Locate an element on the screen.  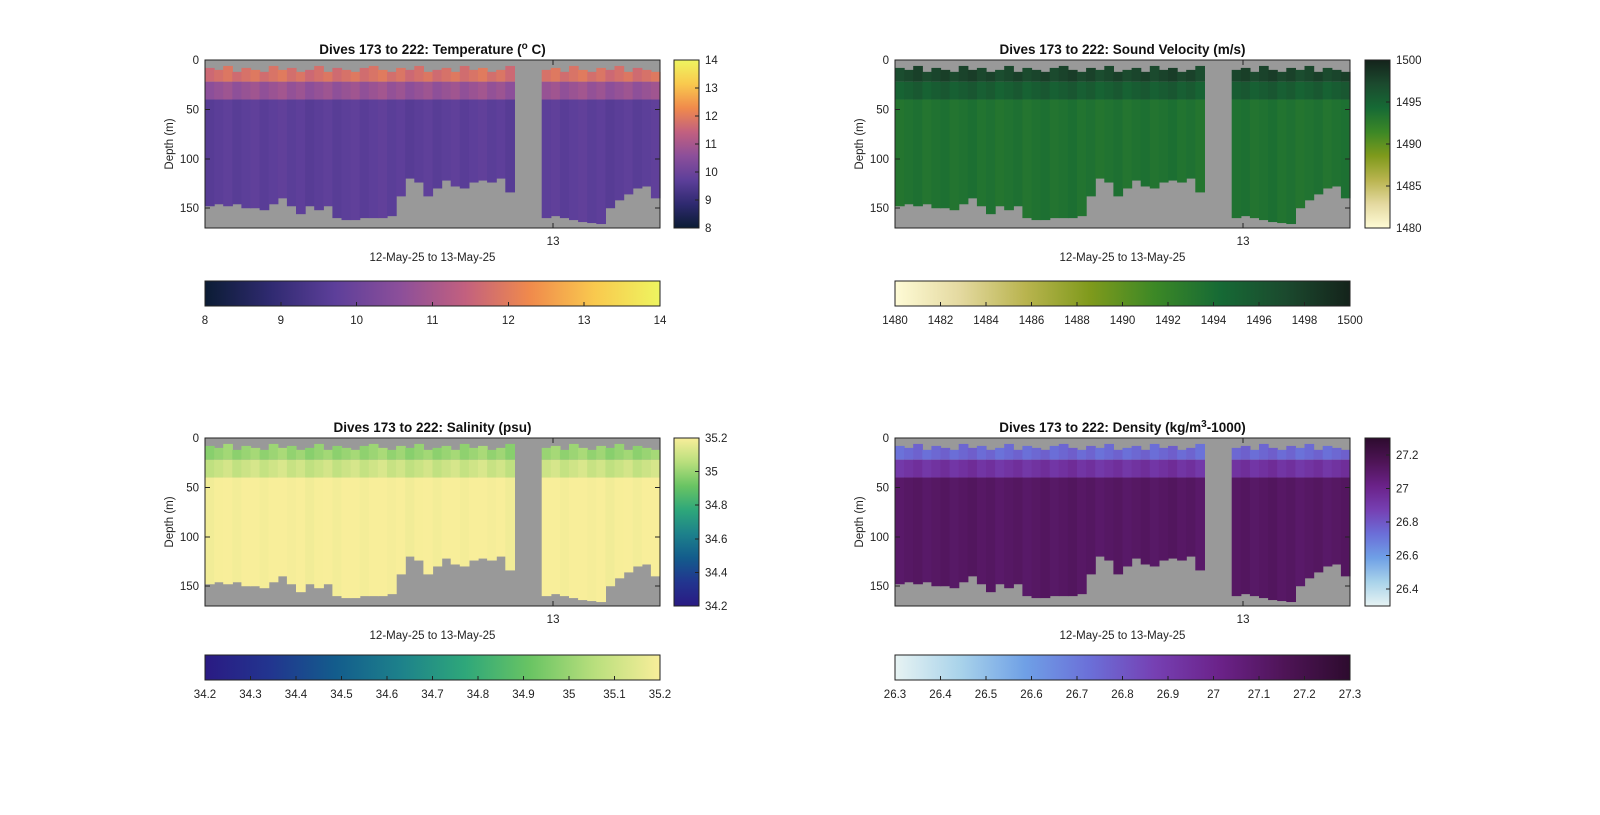
colorbar-tick-label: 26.8 is located at coordinates (1122, 695).